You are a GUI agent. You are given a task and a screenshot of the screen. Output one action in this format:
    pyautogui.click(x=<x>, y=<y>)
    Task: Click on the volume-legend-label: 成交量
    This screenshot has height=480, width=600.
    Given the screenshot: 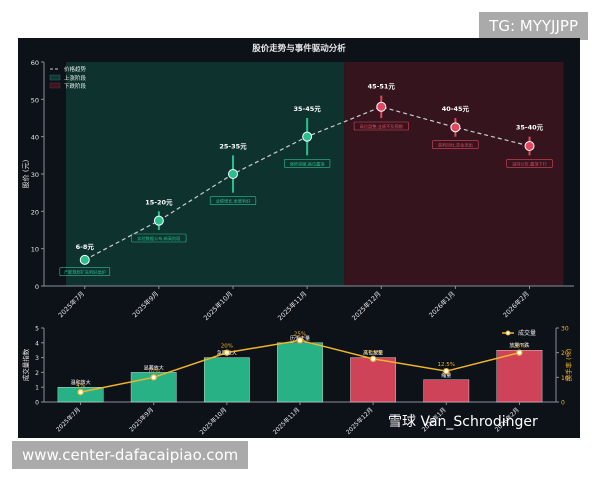 What is the action you would take?
    pyautogui.click(x=527, y=333)
    